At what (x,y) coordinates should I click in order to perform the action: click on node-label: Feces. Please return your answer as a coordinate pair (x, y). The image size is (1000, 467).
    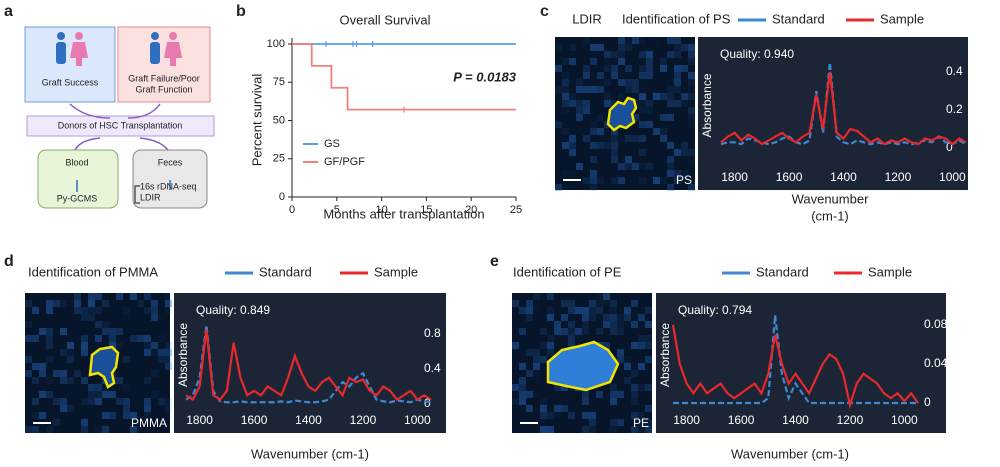
    Looking at the image, I should click on (170, 162).